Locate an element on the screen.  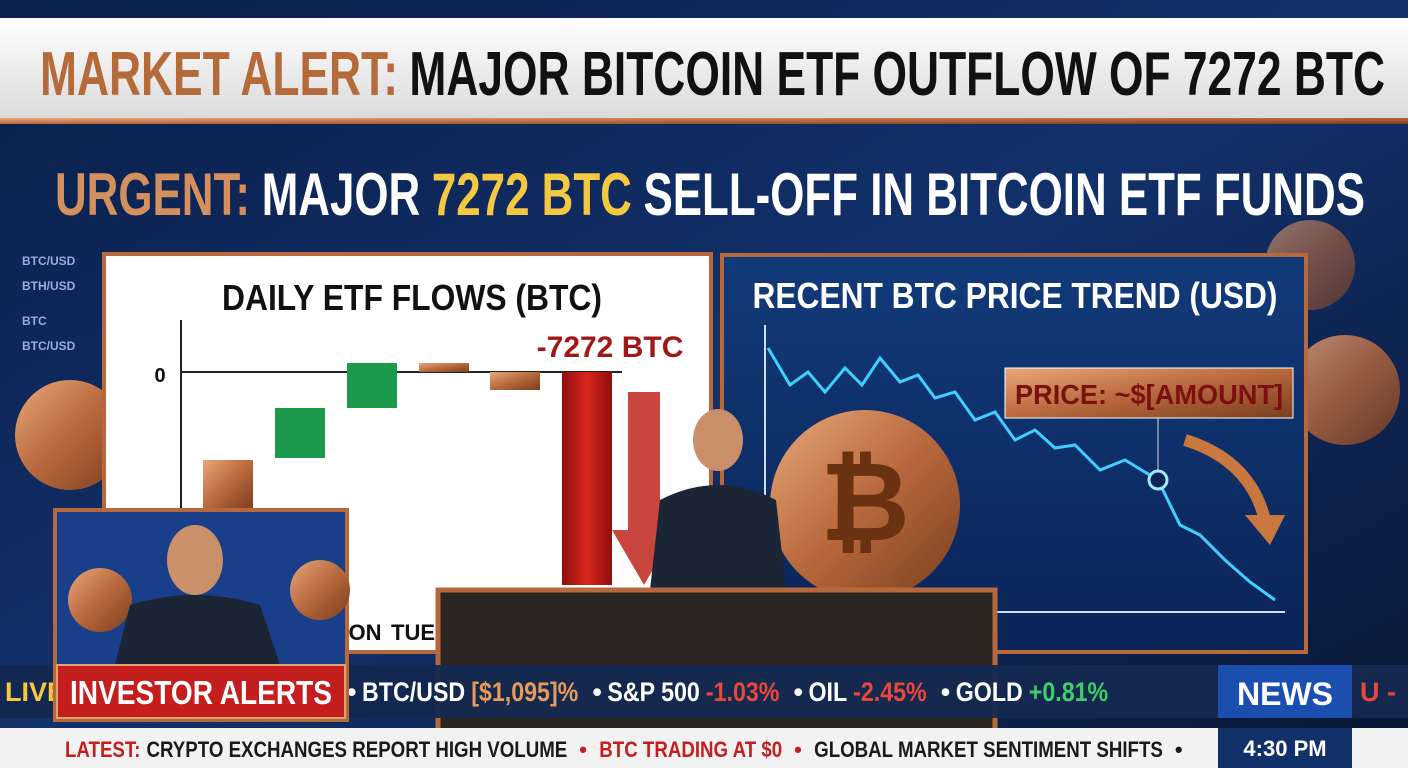
crawl-band is located at coordinates (704, 748).